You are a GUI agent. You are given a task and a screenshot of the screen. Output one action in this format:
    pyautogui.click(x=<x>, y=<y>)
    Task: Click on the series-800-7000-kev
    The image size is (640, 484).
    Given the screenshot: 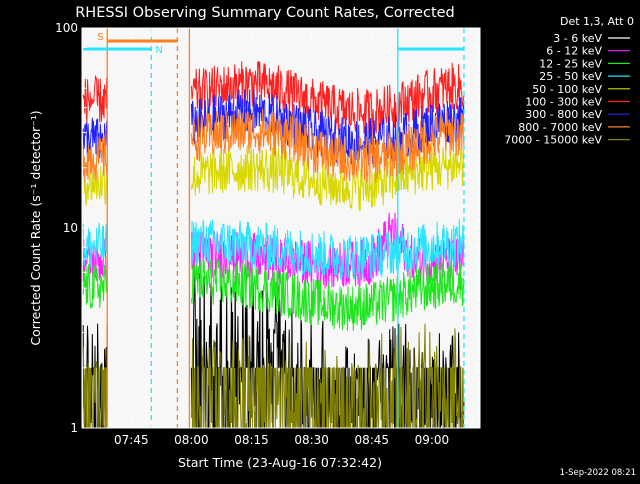 What is the action you would take?
    pyautogui.click(x=273, y=145)
    